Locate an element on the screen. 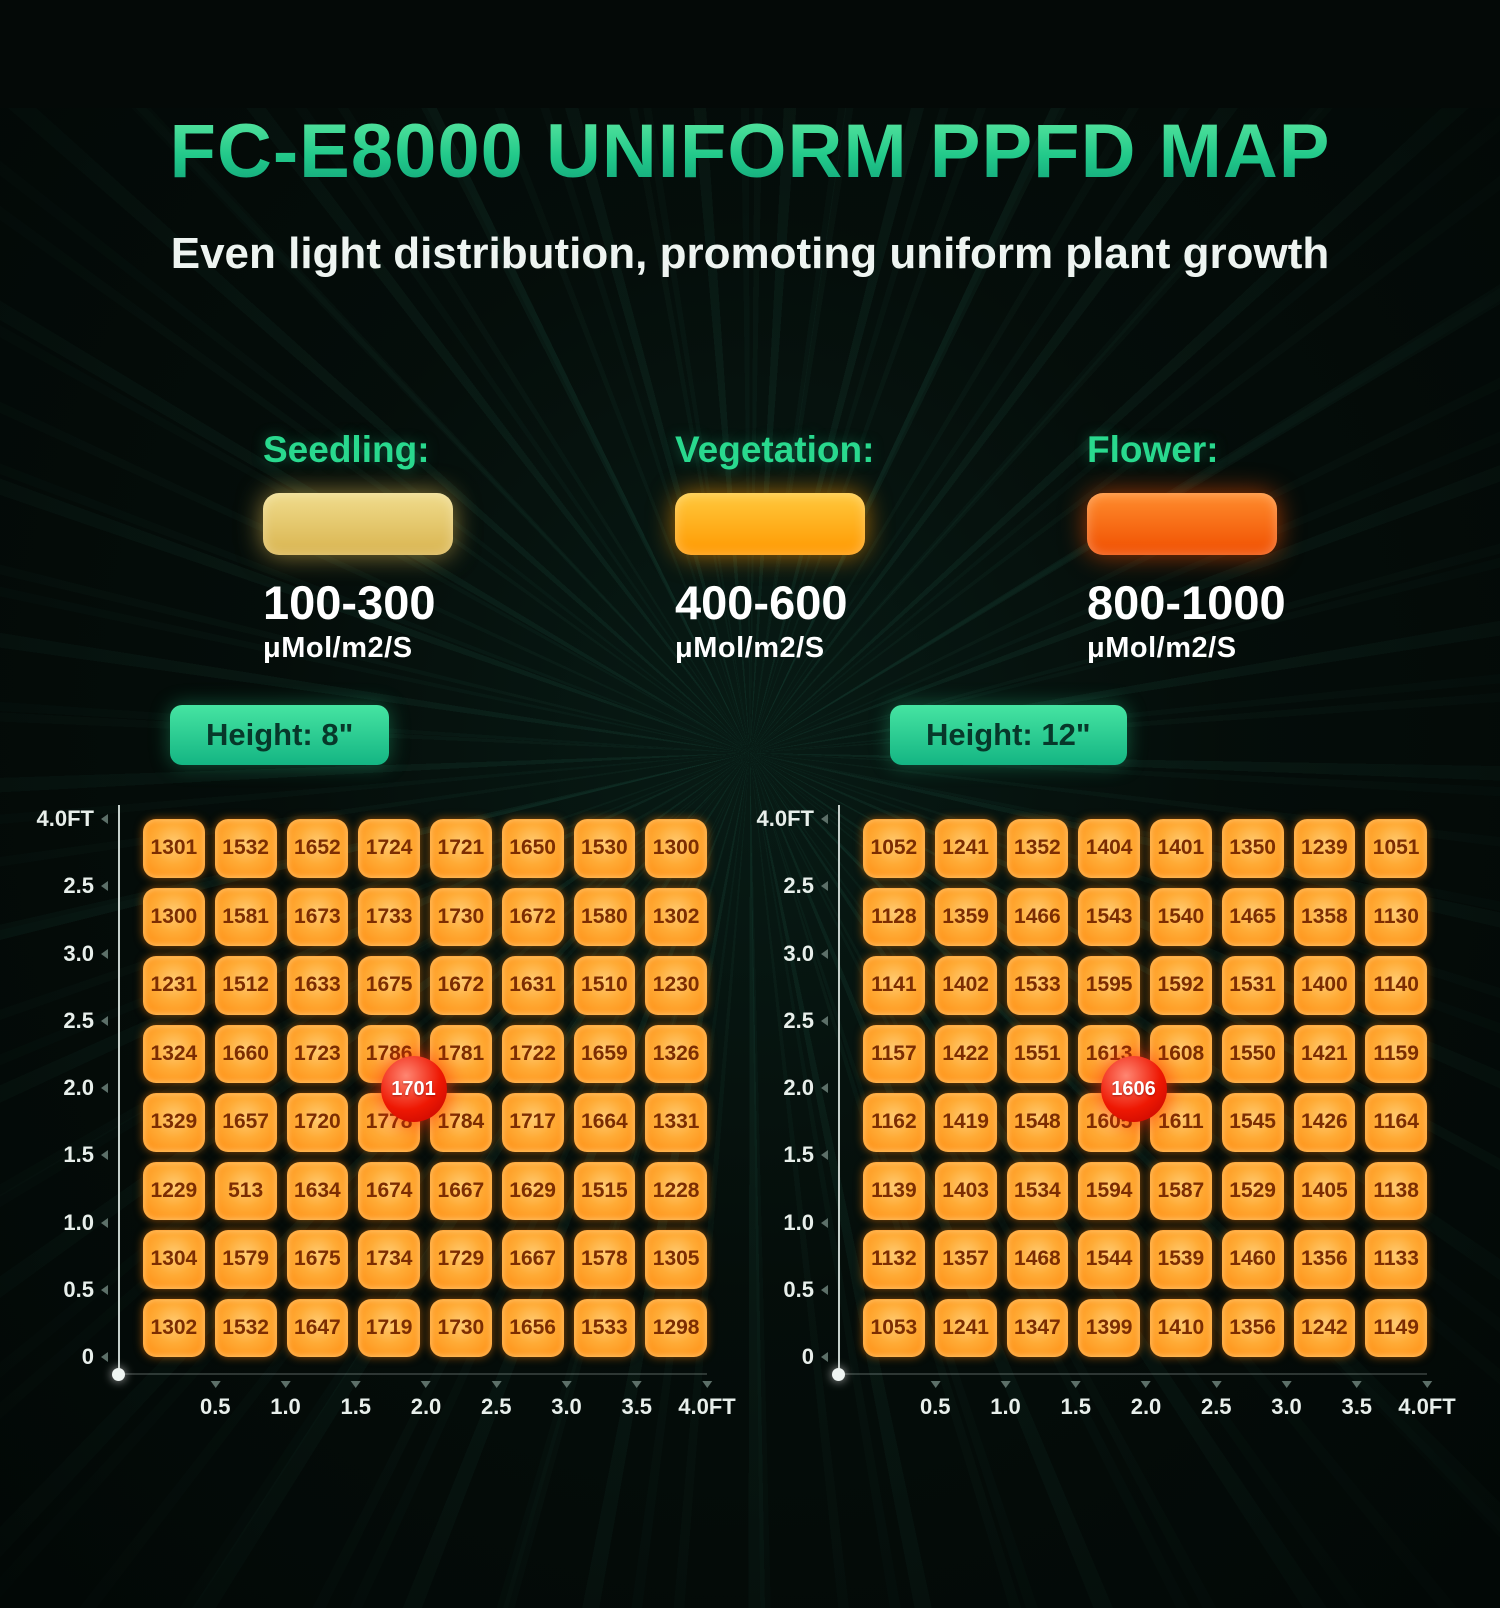 The width and height of the screenshot is (1500, 1608). ppfd-cell: 1667 is located at coordinates (461, 1190).